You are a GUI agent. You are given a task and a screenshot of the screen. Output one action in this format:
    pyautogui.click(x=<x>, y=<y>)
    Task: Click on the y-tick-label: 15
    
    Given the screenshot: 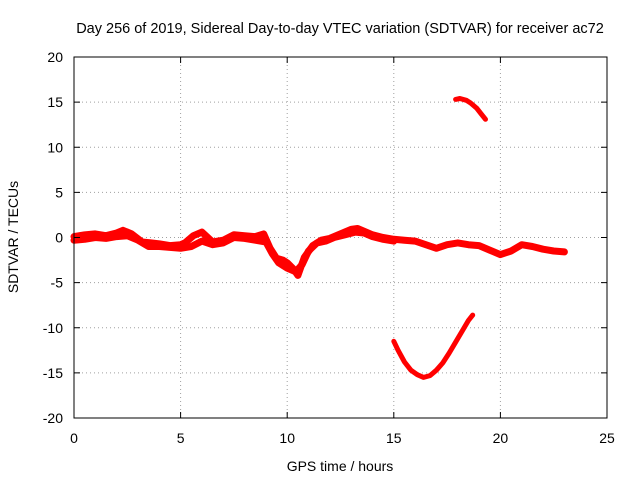 What is the action you would take?
    pyautogui.click(x=55, y=102)
    